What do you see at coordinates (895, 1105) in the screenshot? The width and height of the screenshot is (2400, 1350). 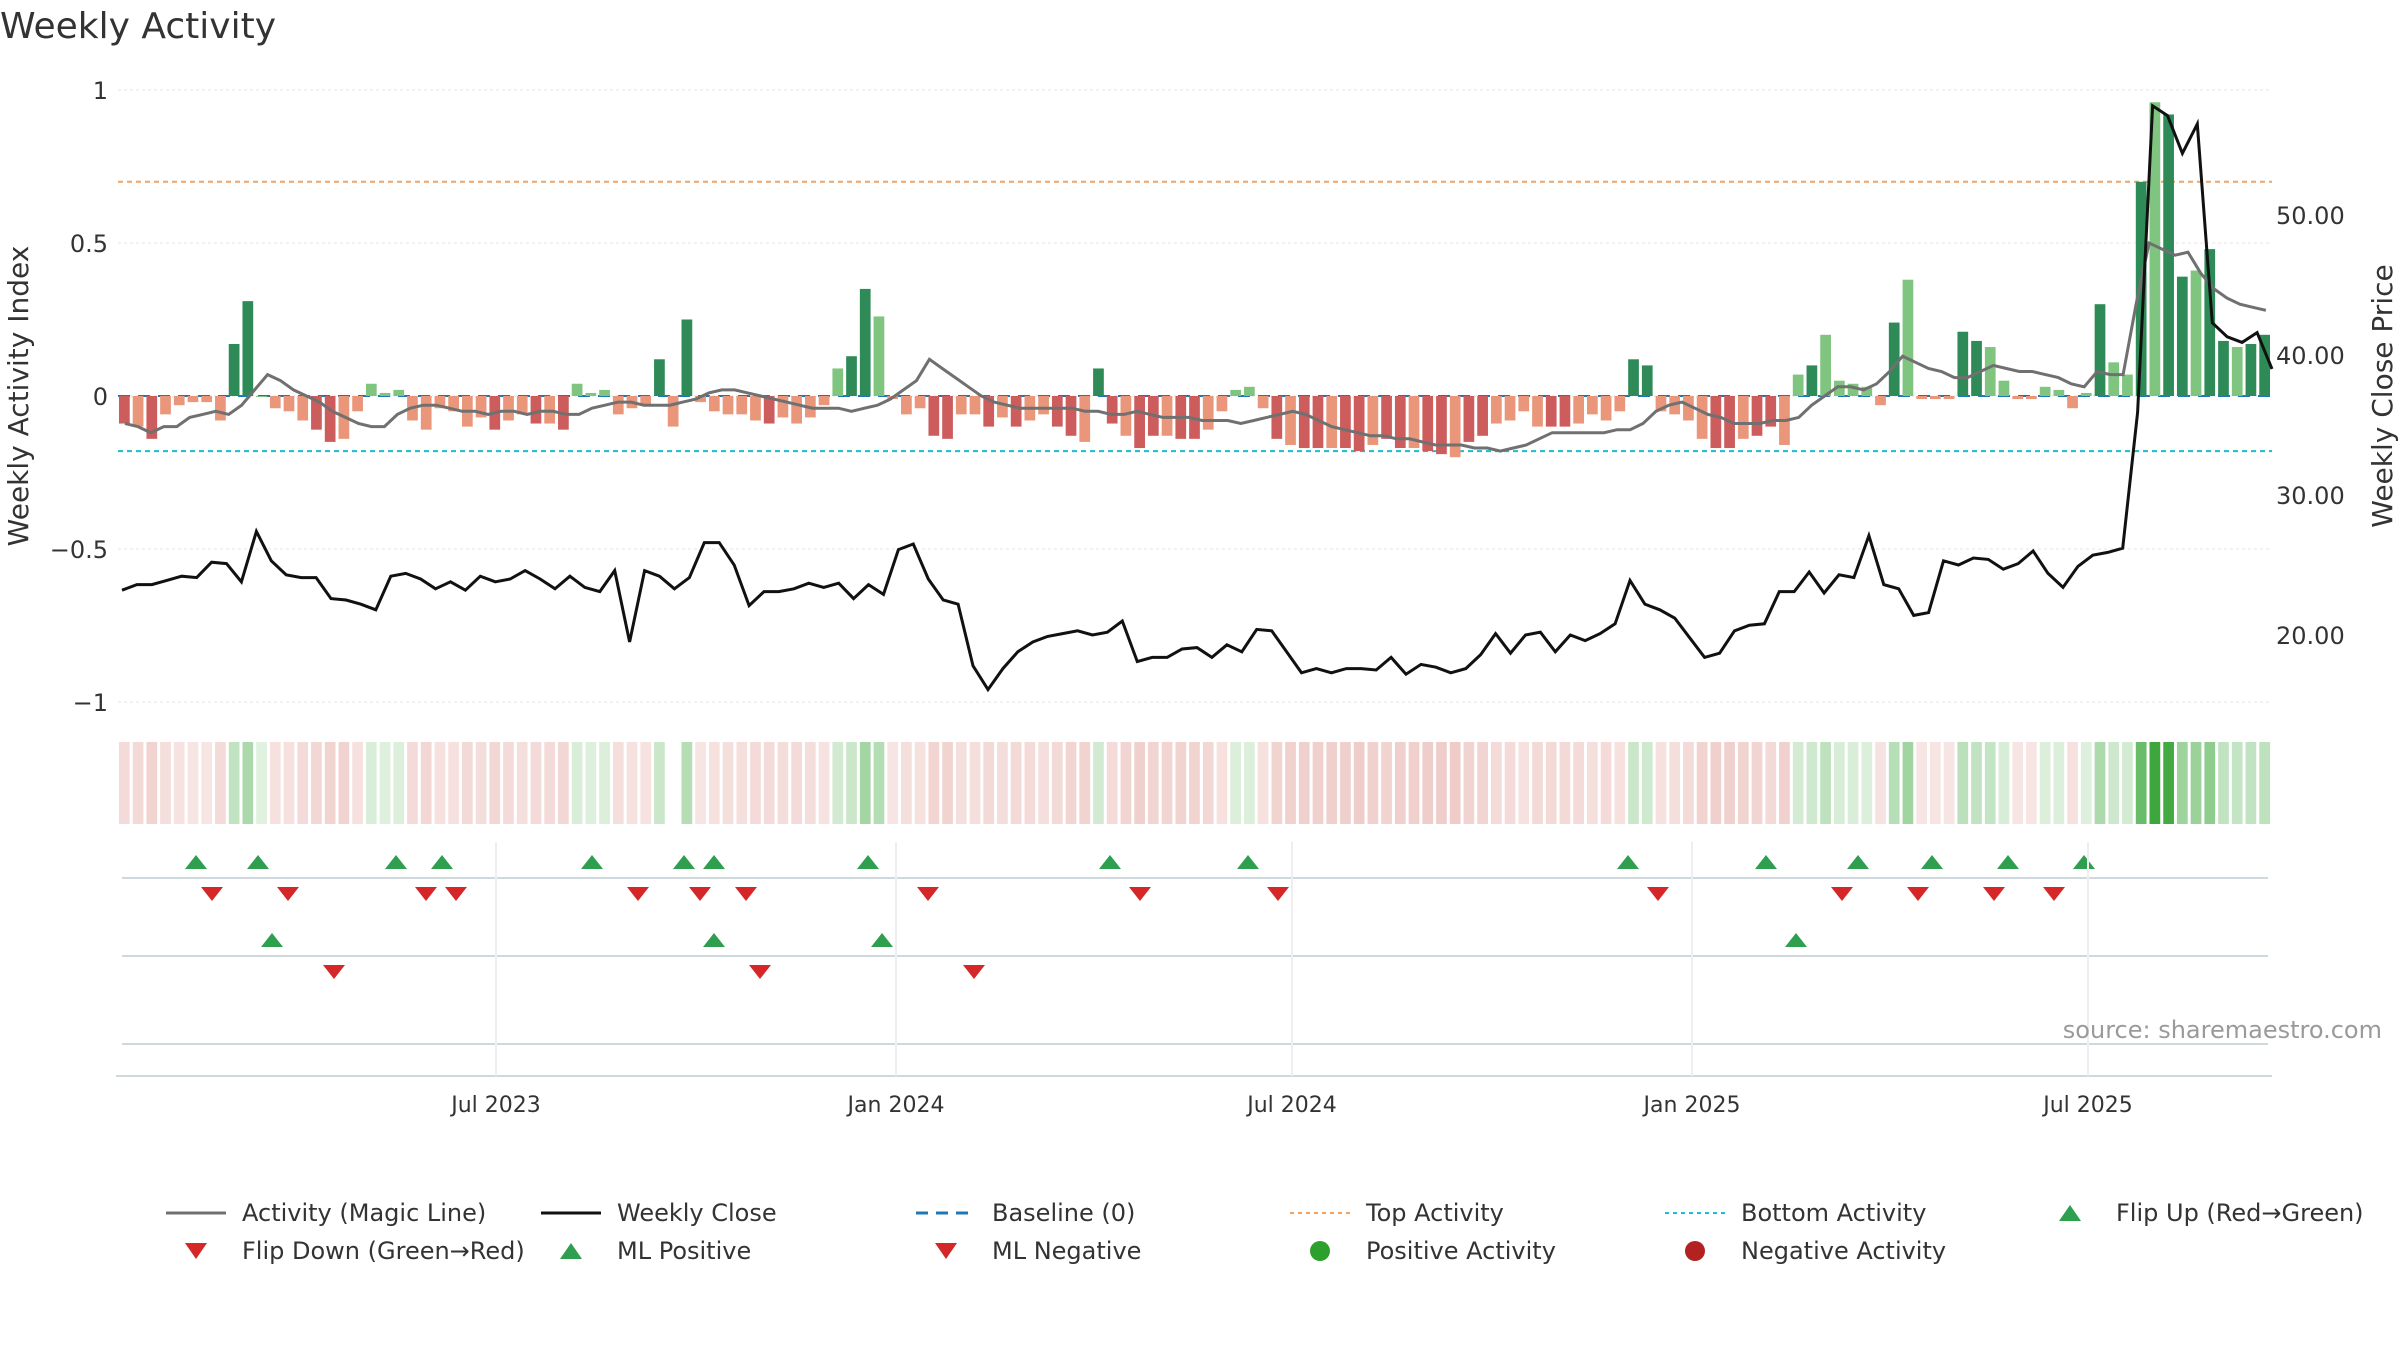 I see `x-tick-label: Jan 2024` at bounding box center [895, 1105].